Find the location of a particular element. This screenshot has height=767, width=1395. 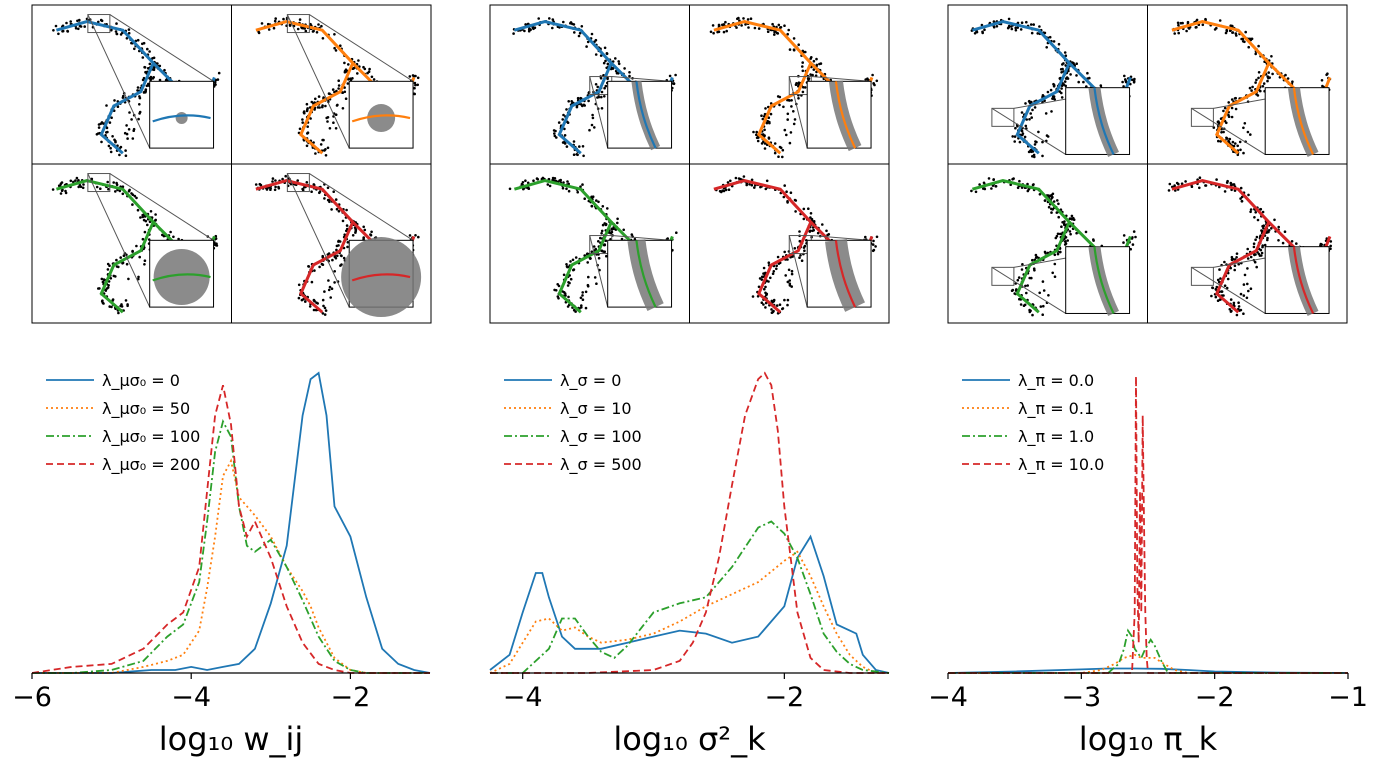

legend-label: λ_σ = 0 is located at coordinates (590, 381).